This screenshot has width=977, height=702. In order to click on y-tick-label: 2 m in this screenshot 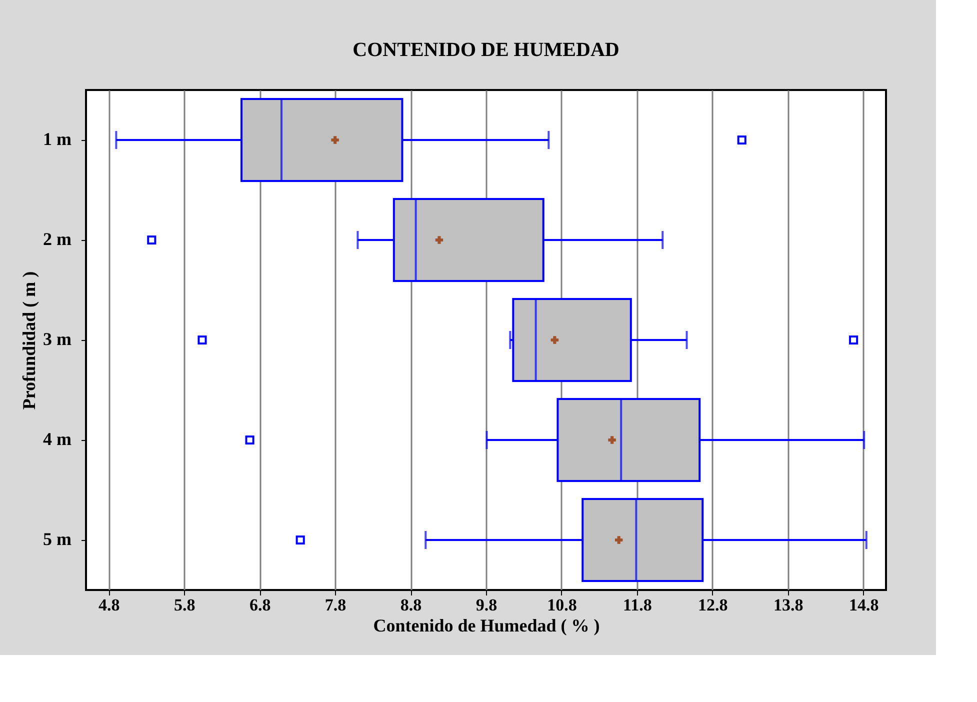, I will do `click(57, 239)`.